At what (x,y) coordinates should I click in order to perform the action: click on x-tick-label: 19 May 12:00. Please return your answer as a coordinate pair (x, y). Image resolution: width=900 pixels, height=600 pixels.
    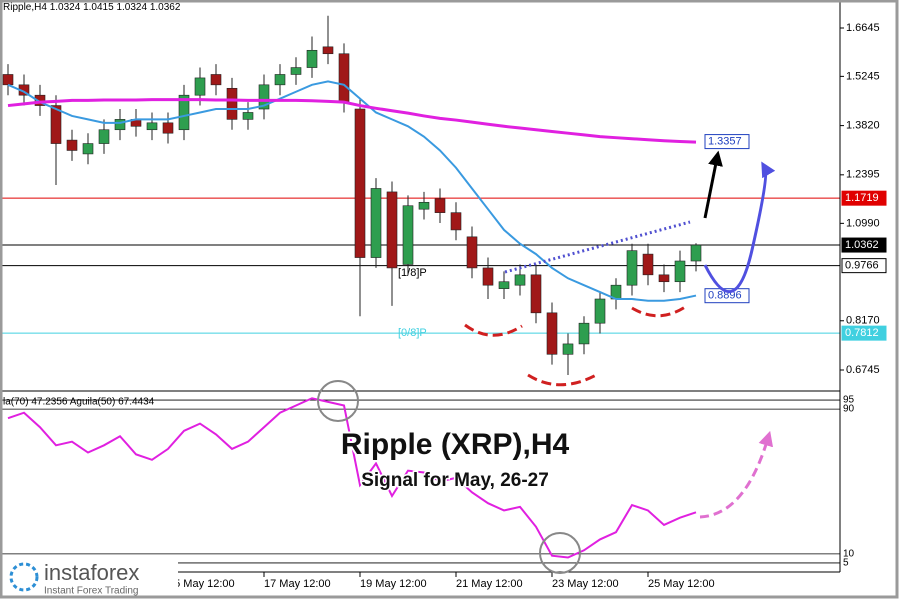
    Looking at the image, I should click on (393, 584).